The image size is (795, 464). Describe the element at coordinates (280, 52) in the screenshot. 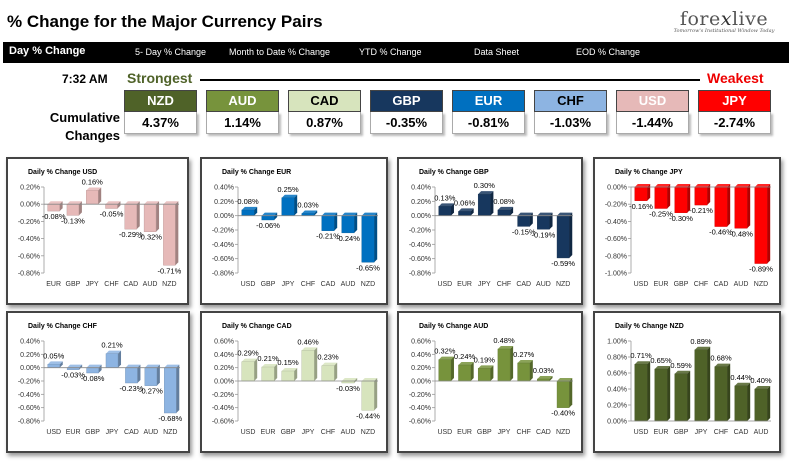

I see `nav-month-to-date: Month to Date % Change` at that location.